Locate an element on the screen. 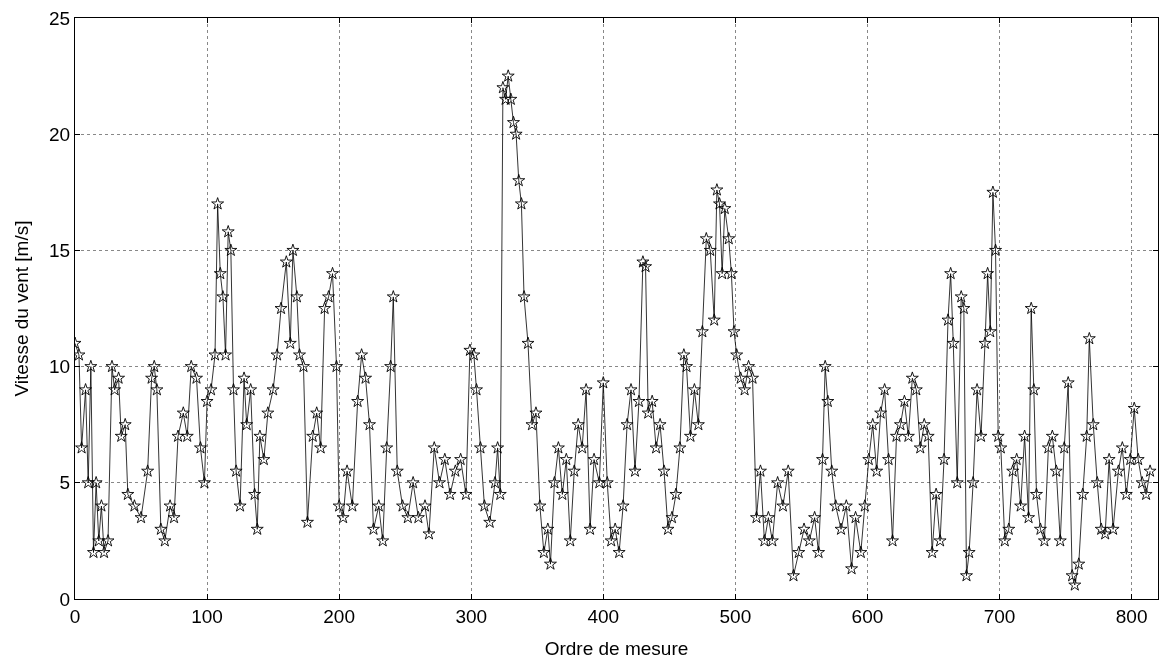  x-tick-label: 600 is located at coordinates (867, 616).